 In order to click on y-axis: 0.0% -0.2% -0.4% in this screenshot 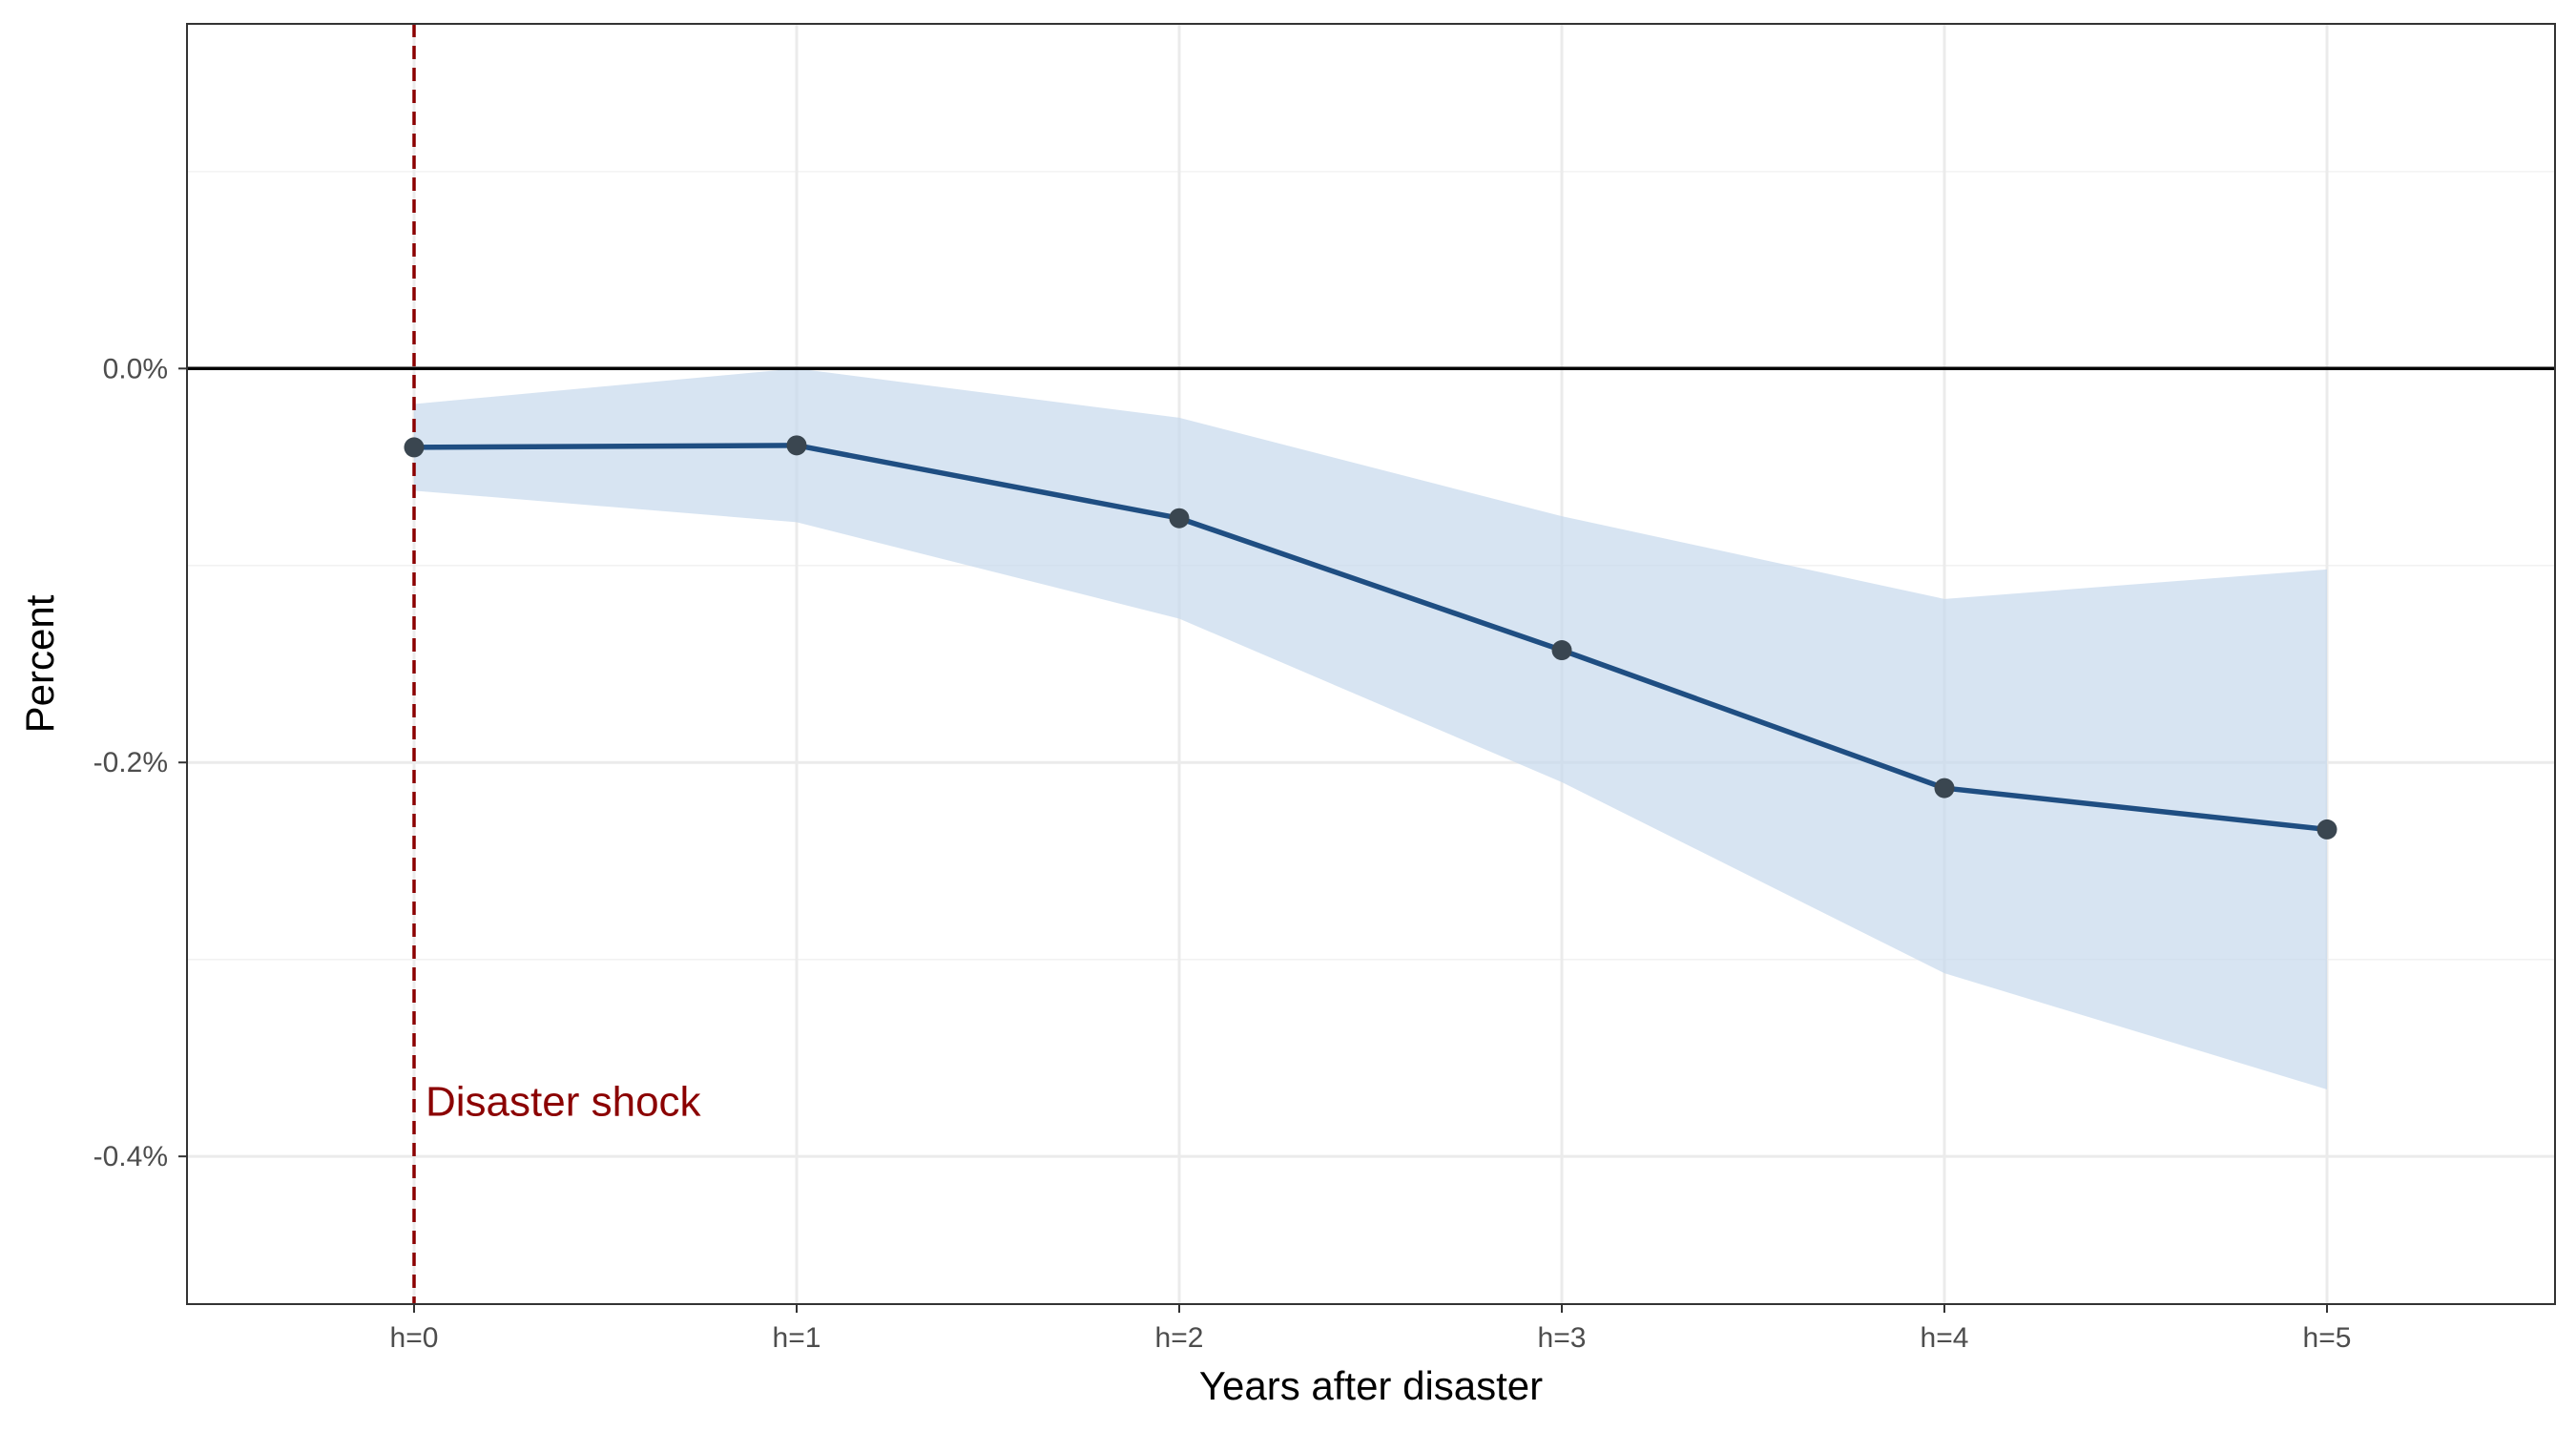, I will do `click(140, 762)`.